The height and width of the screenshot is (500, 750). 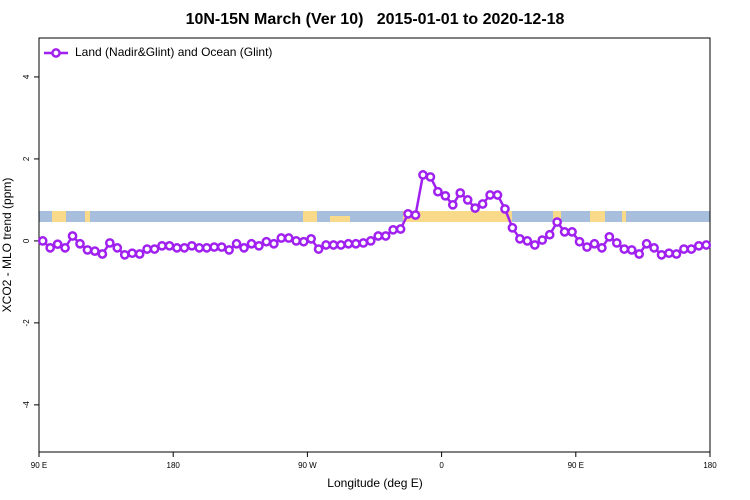 What do you see at coordinates (56, 53) in the screenshot?
I see `legend-marker` at bounding box center [56, 53].